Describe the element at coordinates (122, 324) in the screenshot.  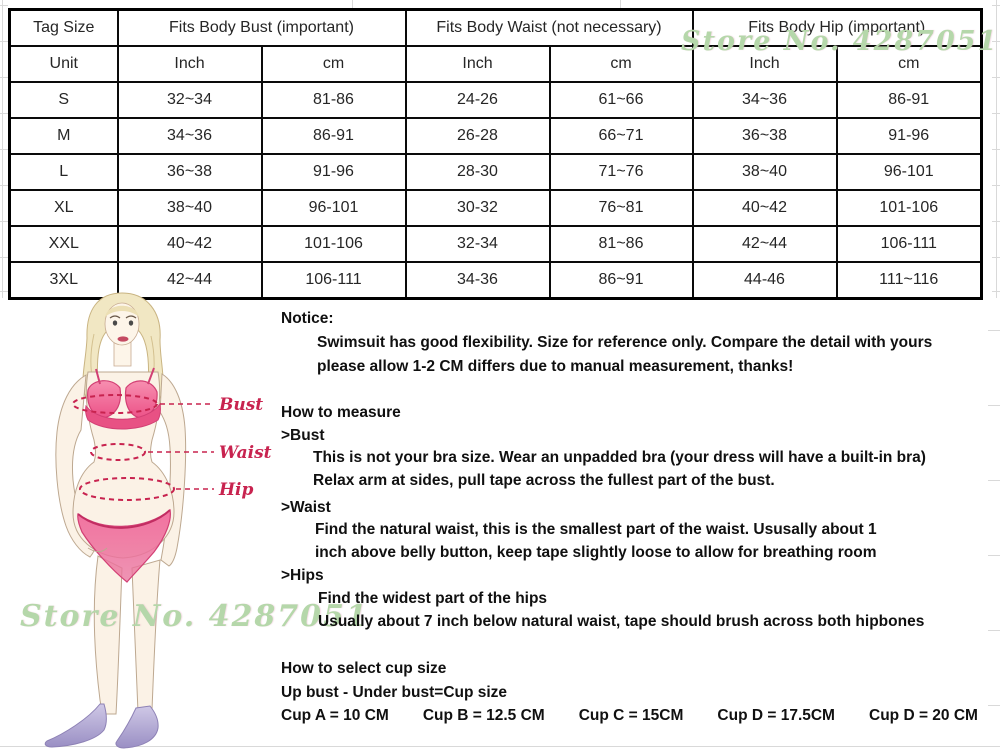
I see `figure-face` at that location.